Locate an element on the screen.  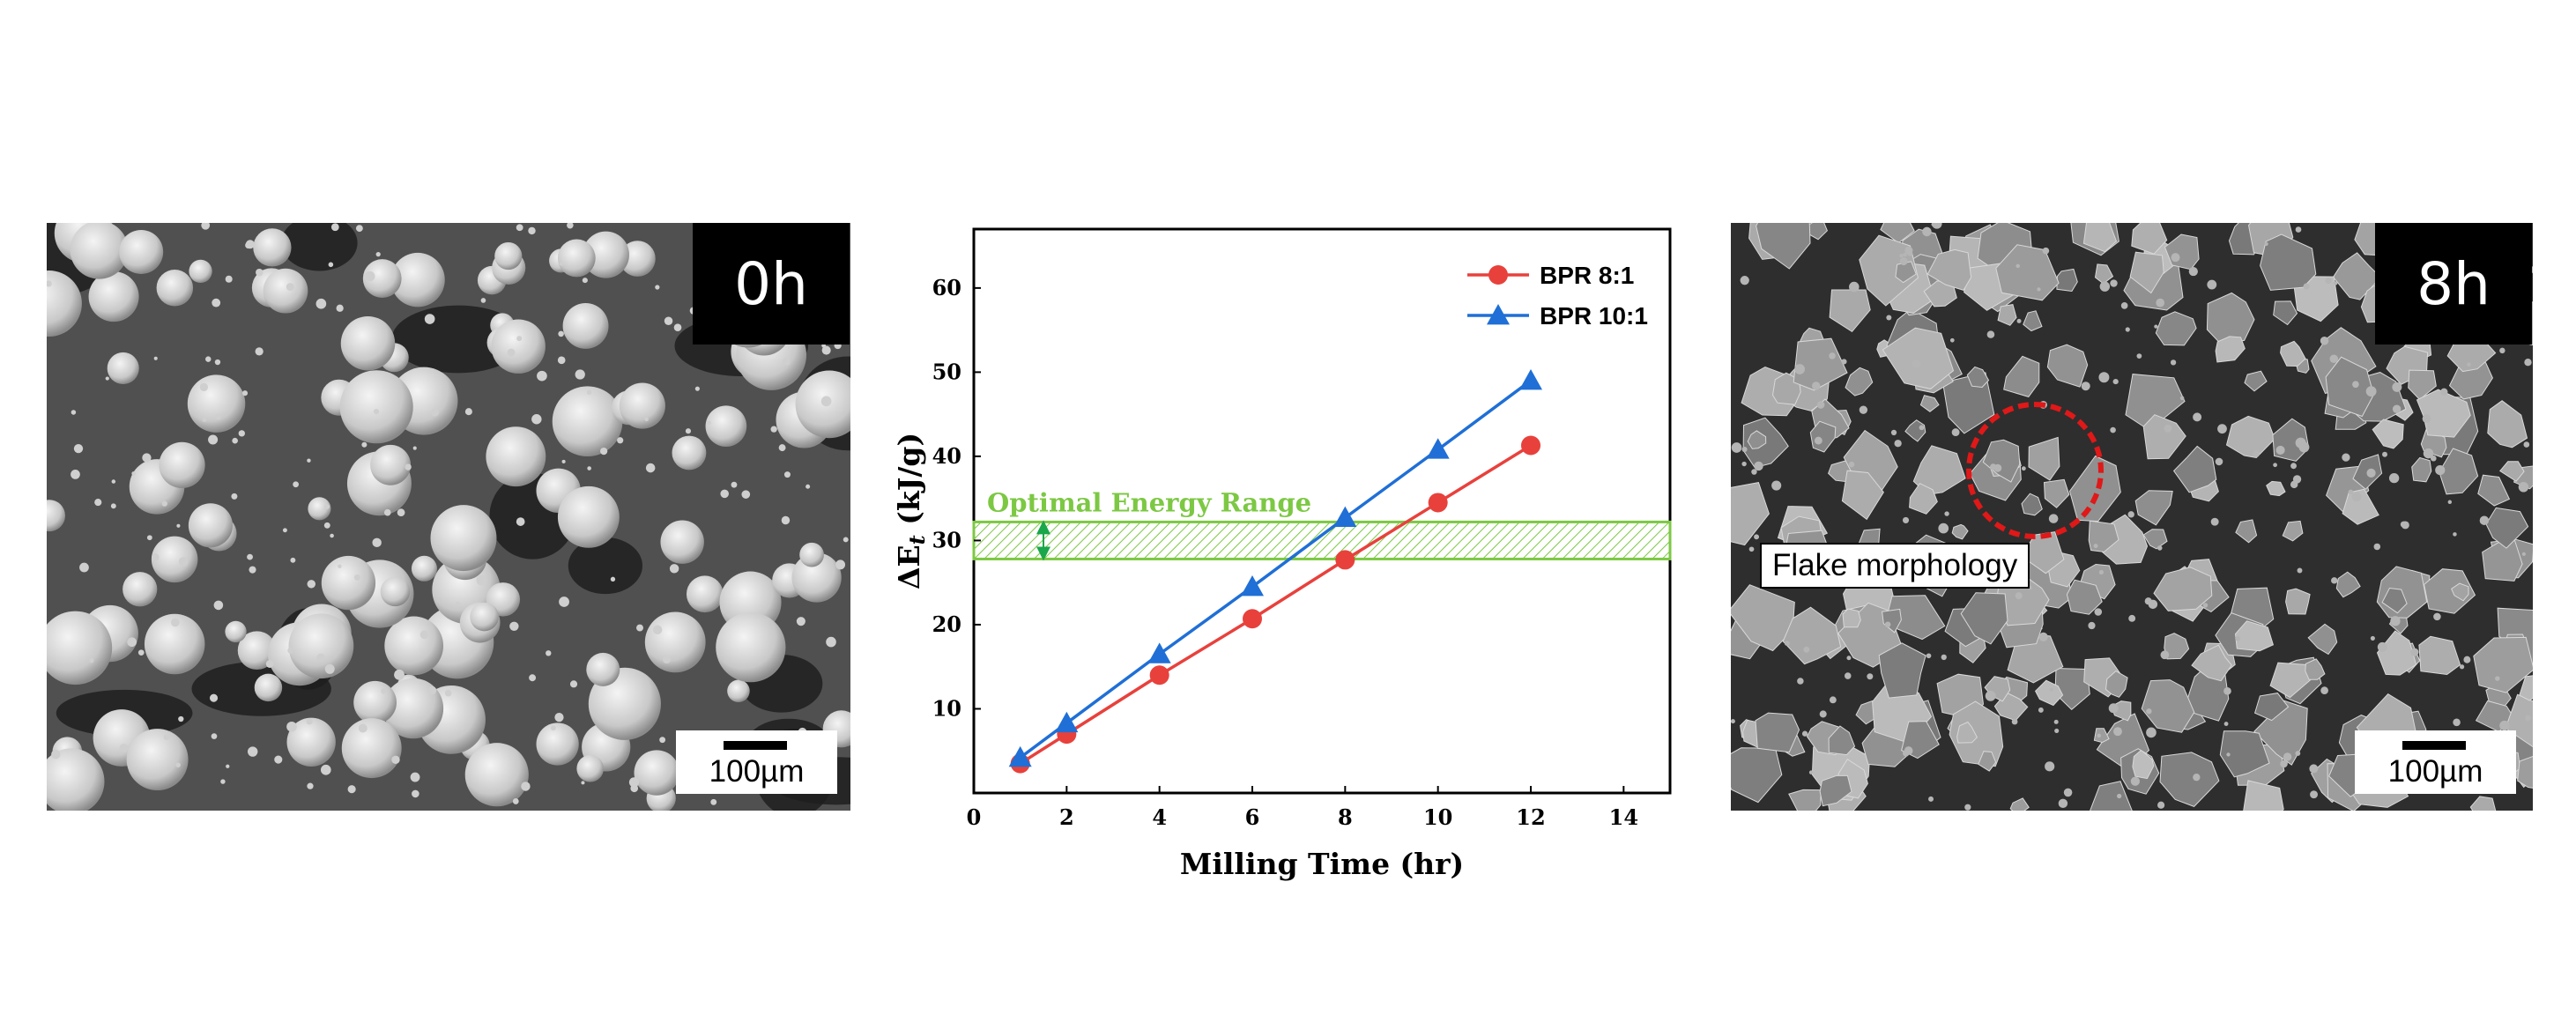
y-tick-label: 50 is located at coordinates (946, 371).